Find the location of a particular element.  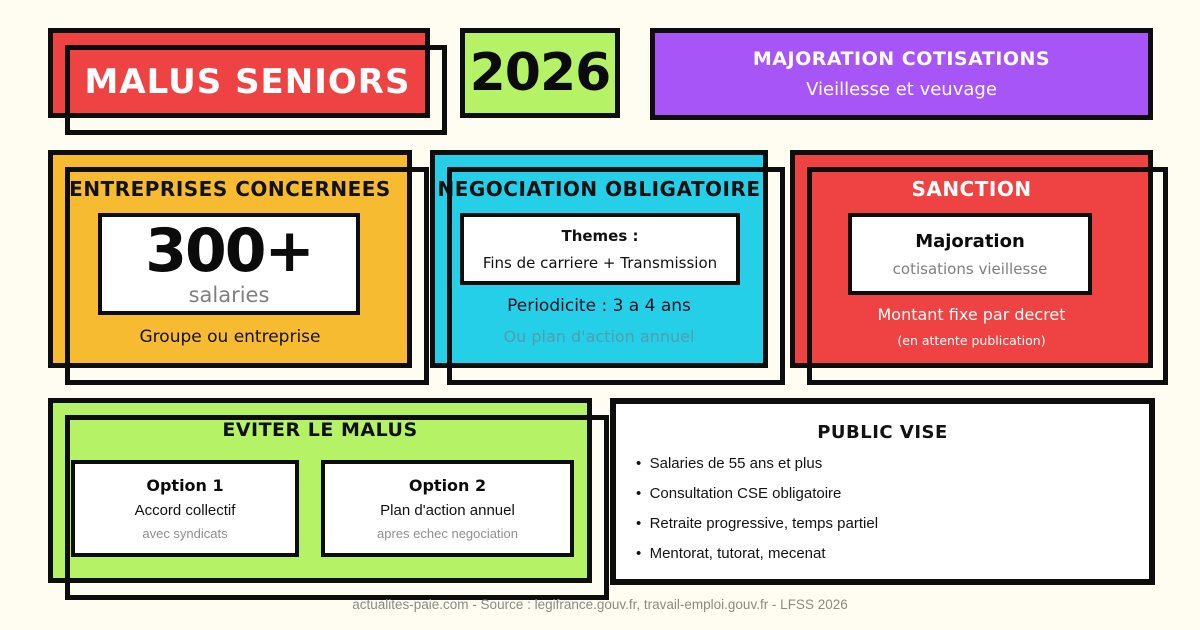

majoration-title: MAJORATION COTISATIONS is located at coordinates (901, 59).